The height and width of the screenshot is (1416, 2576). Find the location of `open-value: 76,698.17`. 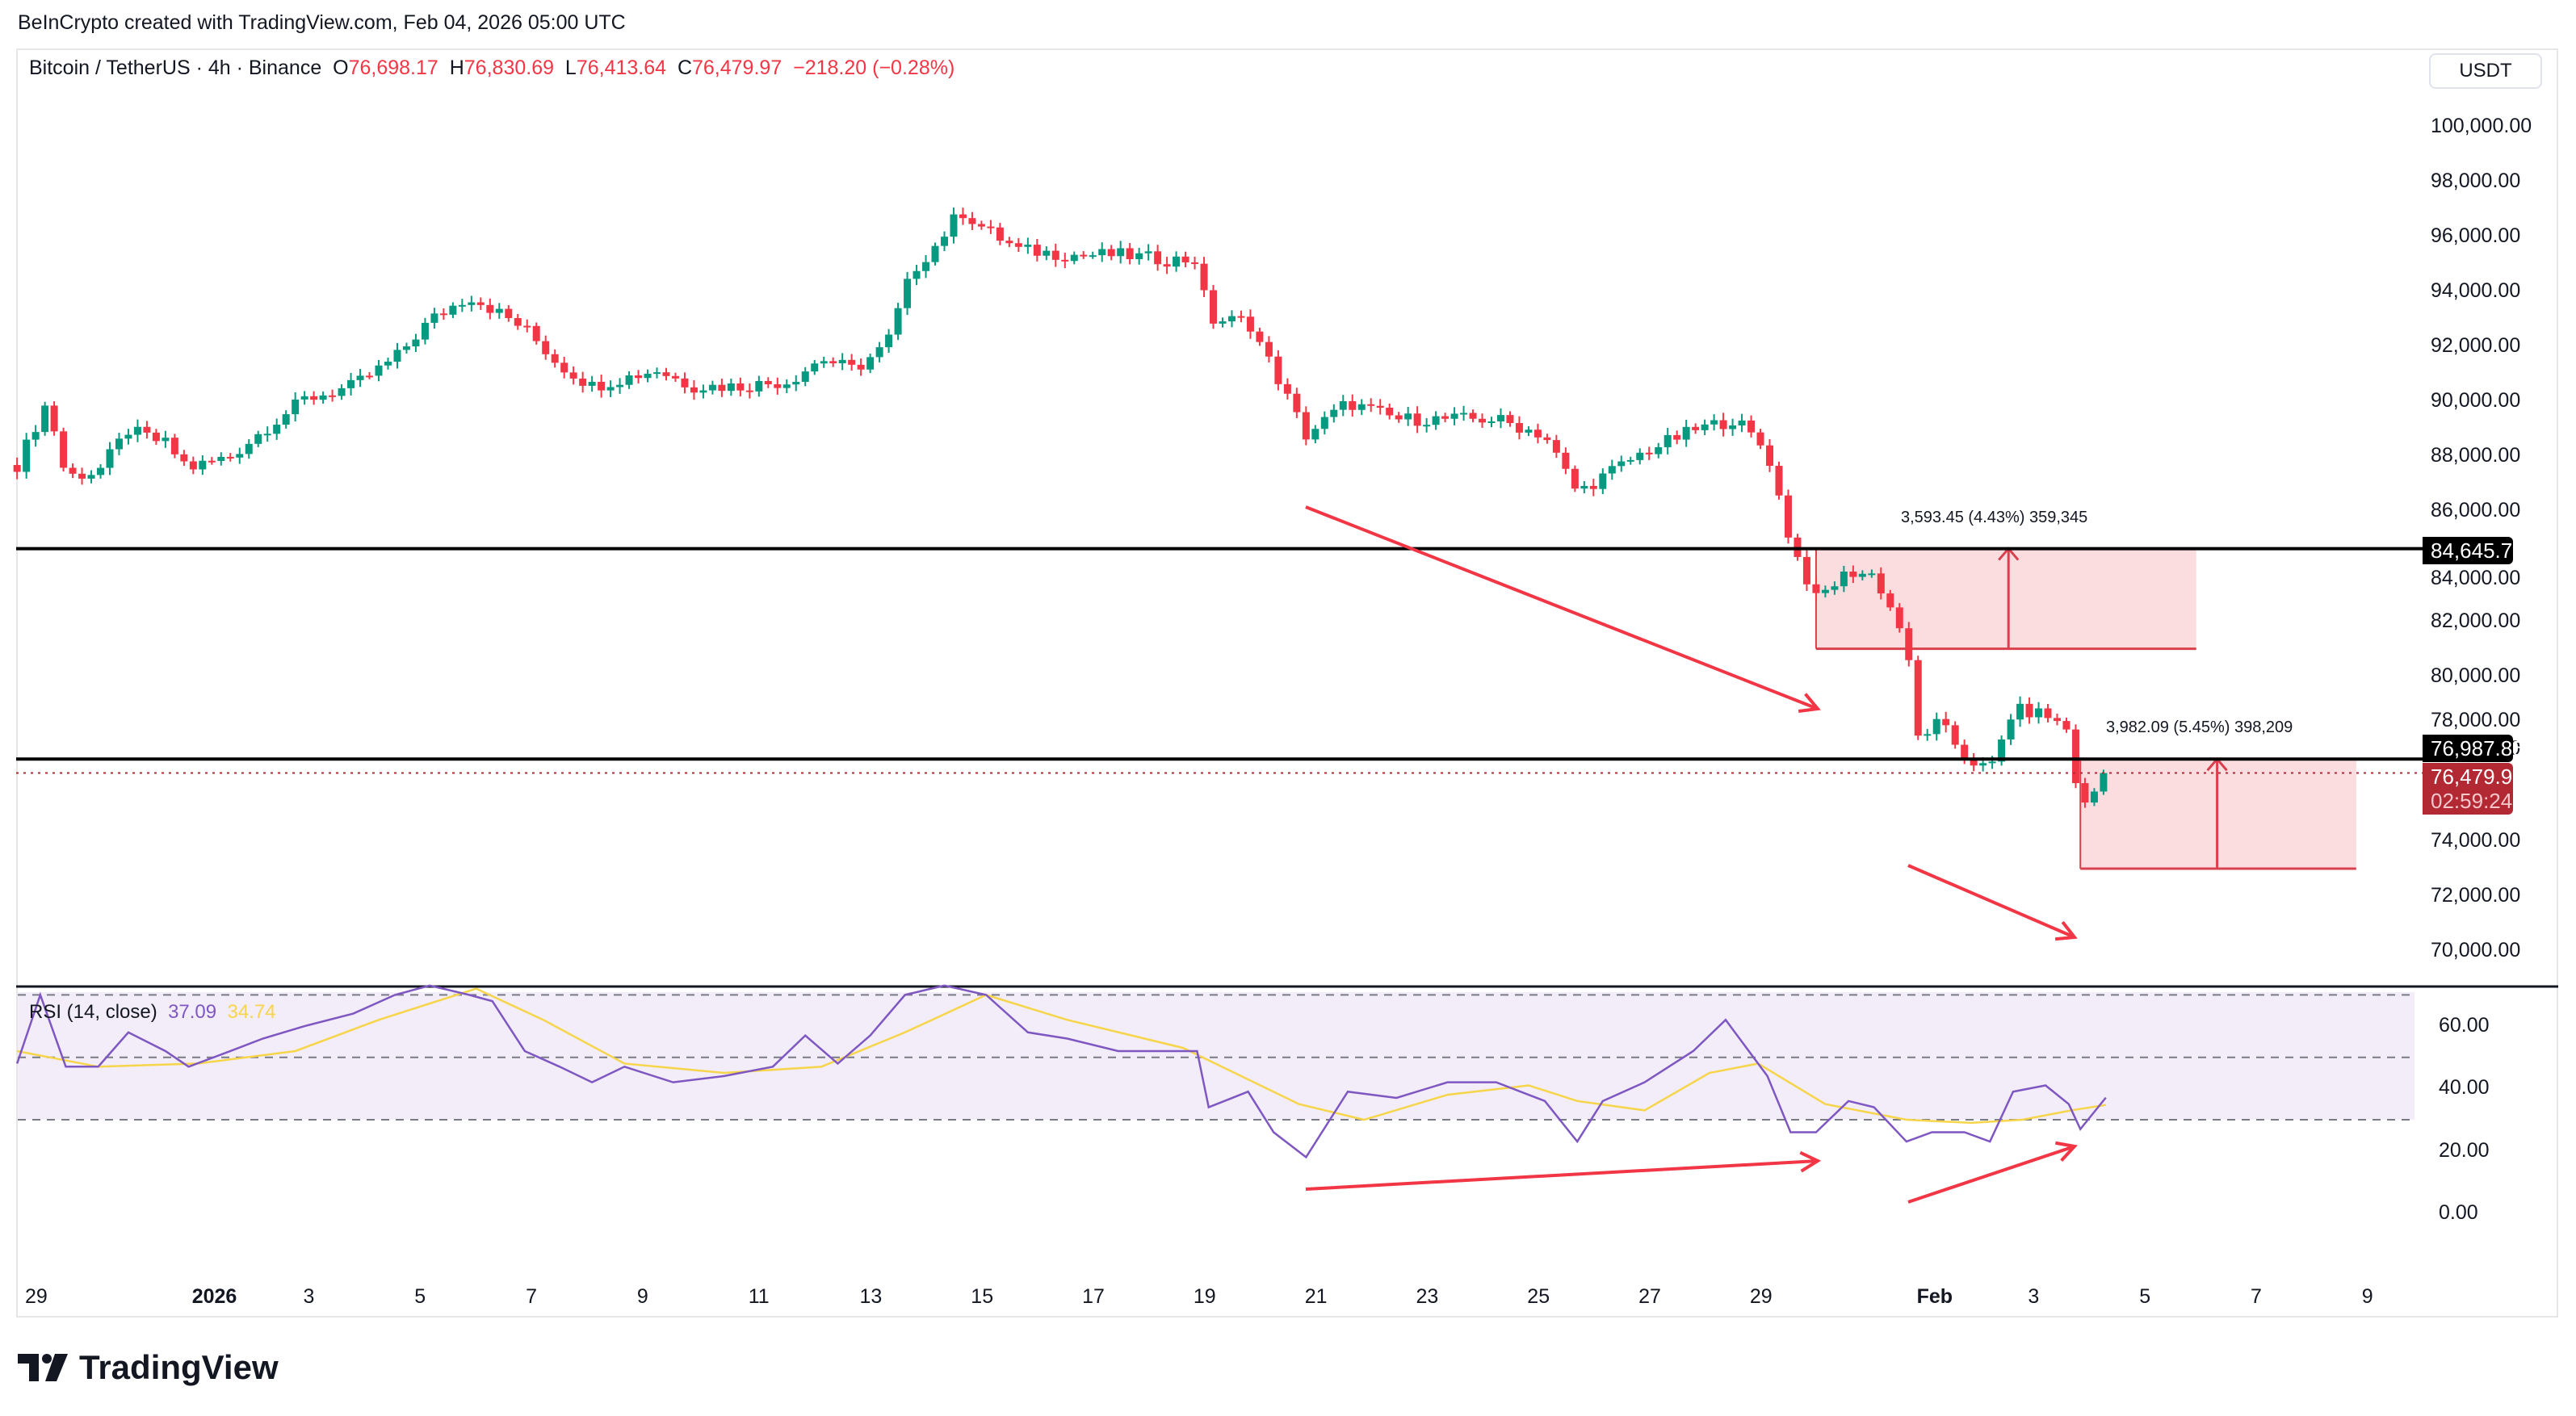

open-value: 76,698.17 is located at coordinates (393, 68).